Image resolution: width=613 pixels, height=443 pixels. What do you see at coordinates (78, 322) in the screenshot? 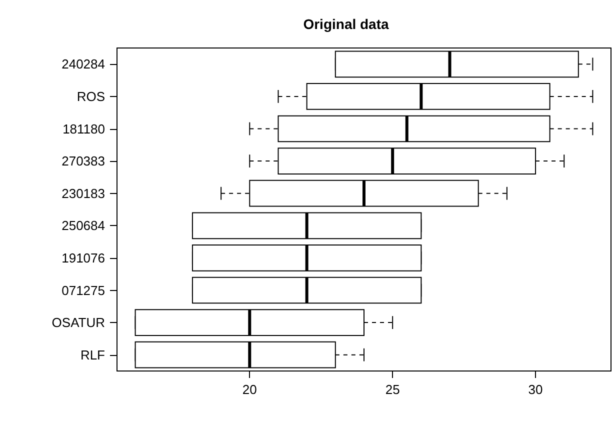
I see `y-tick-label: OSATUR` at bounding box center [78, 322].